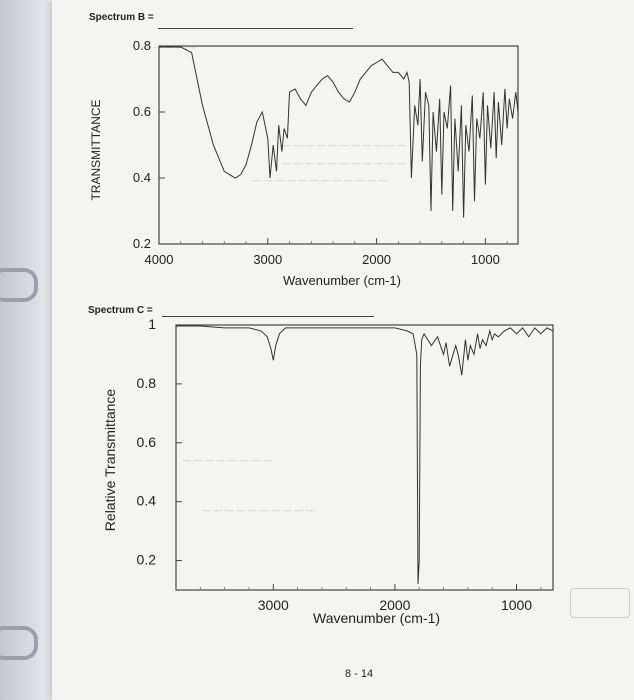  I want to click on spectrum-c-xlabel: Wavenumber (cm-1), so click(377, 618).